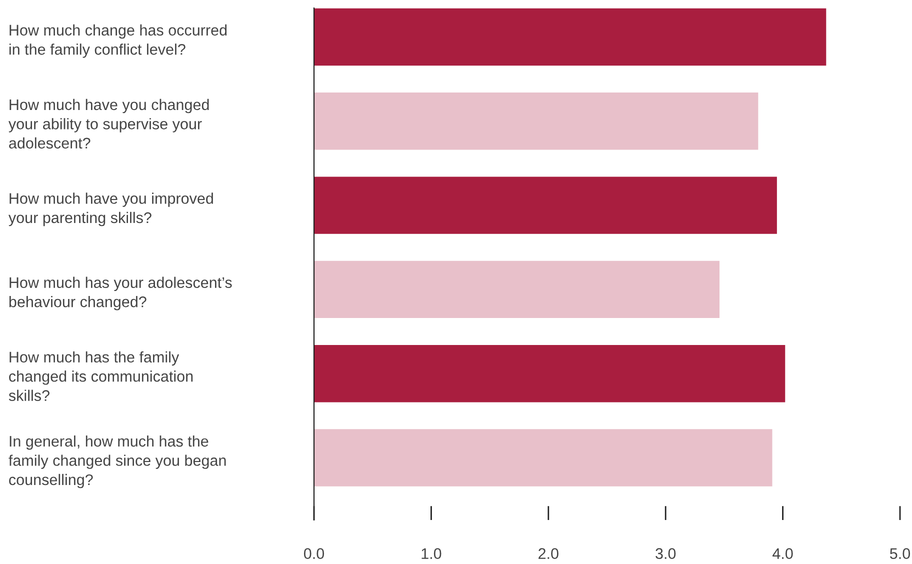 The image size is (912, 564). I want to click on y-tick-label: How much have you changed your ability to supervise your adolescent?, so click(108, 123).